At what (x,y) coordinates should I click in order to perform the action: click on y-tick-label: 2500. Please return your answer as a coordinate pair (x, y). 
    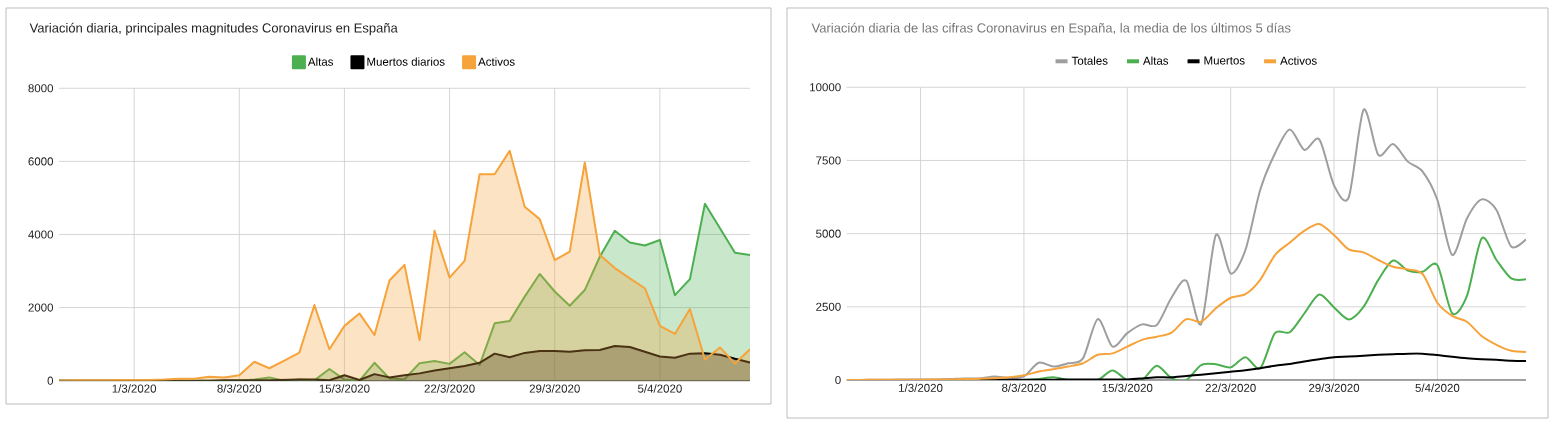
    Looking at the image, I should click on (828, 306).